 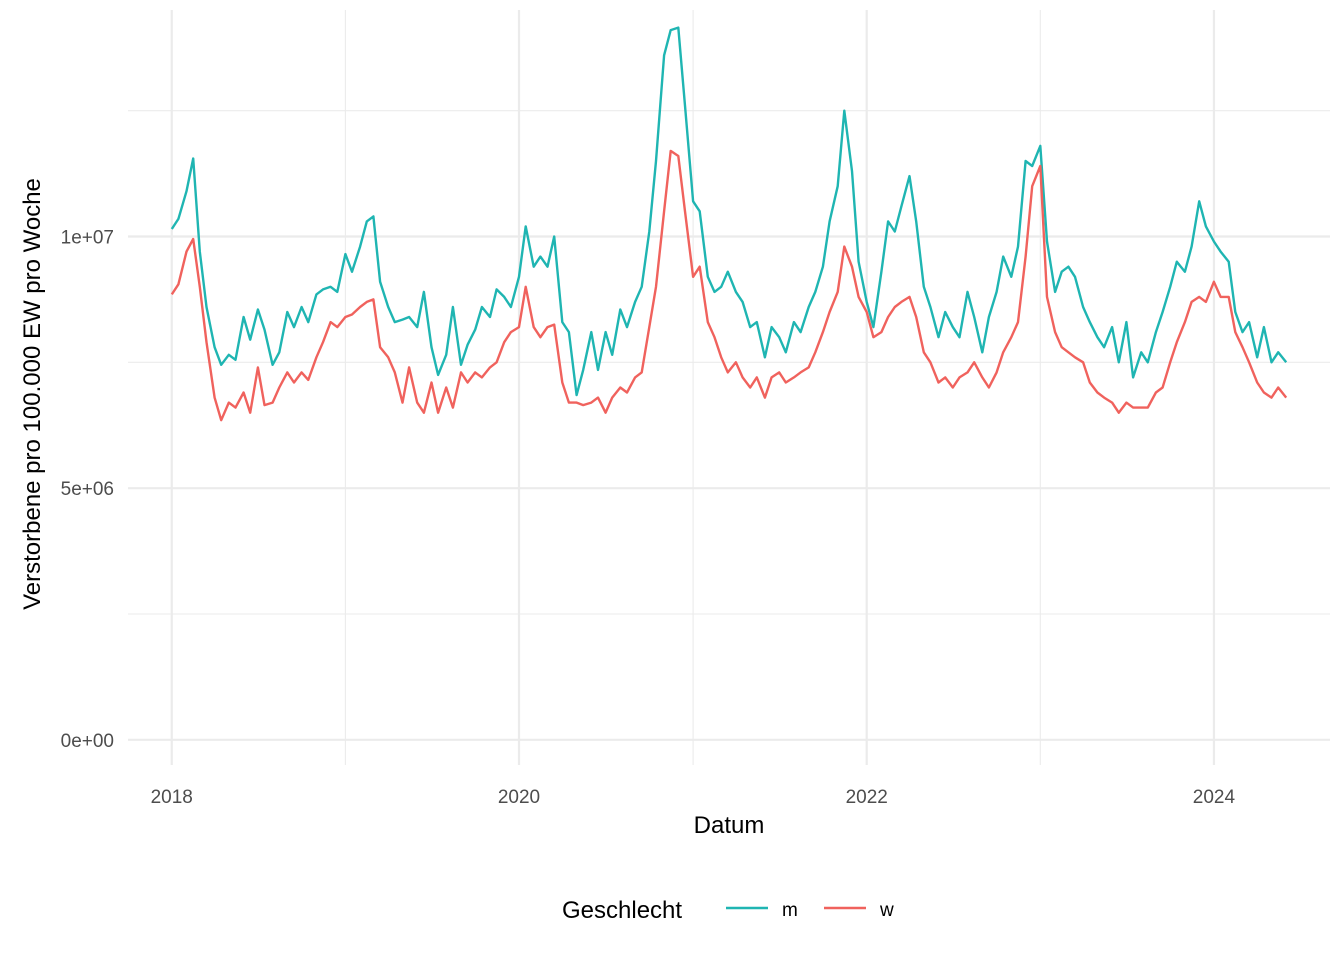 I want to click on y-axis-tick-labels: 0e+00 5e+06 1e+07, so click(x=87, y=490).